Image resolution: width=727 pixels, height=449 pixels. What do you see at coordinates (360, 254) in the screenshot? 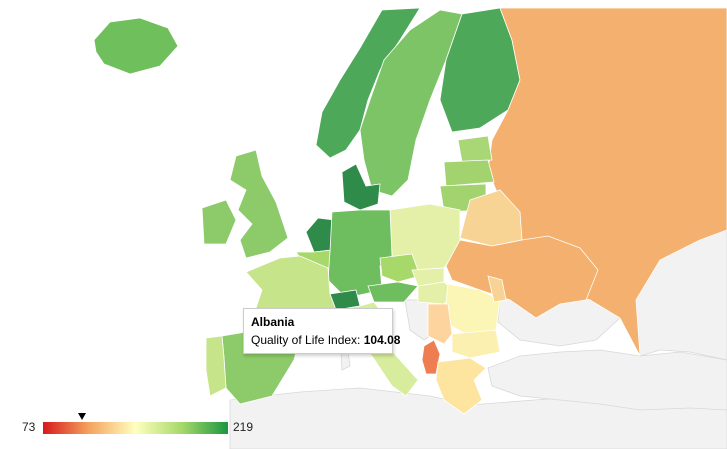
I see `country-germany` at bounding box center [360, 254].